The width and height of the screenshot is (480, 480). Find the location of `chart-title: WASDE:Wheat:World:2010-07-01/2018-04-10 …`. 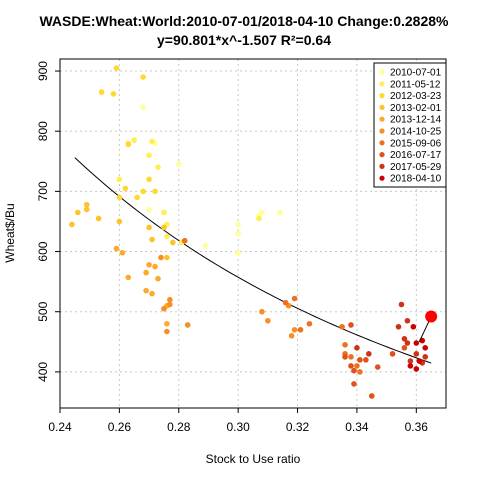

chart-title: WASDE:Wheat:World:2010-07-01/2018-04-10 … is located at coordinates (244, 21).